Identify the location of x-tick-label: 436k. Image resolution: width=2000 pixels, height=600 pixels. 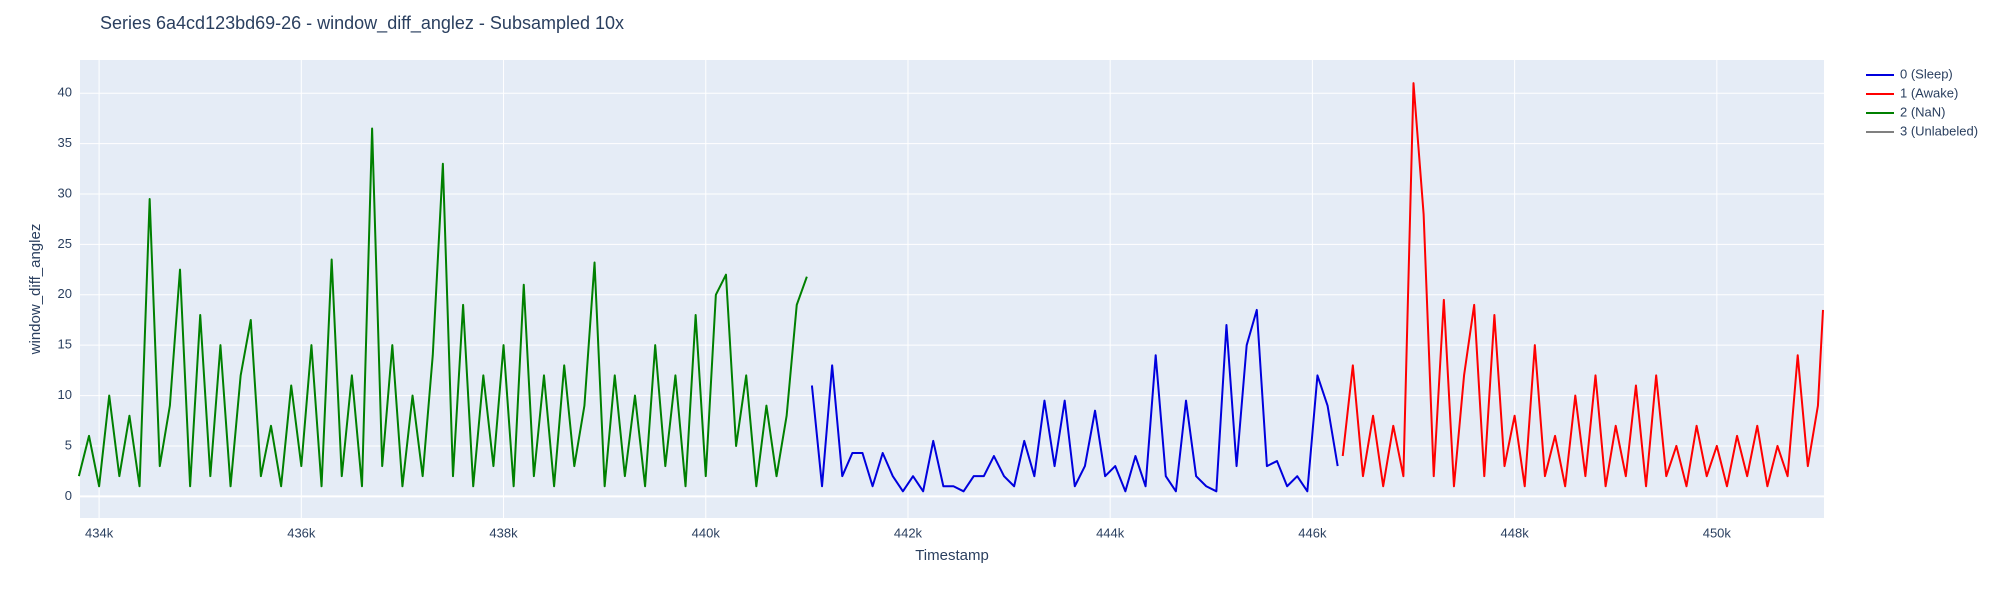
(301, 532).